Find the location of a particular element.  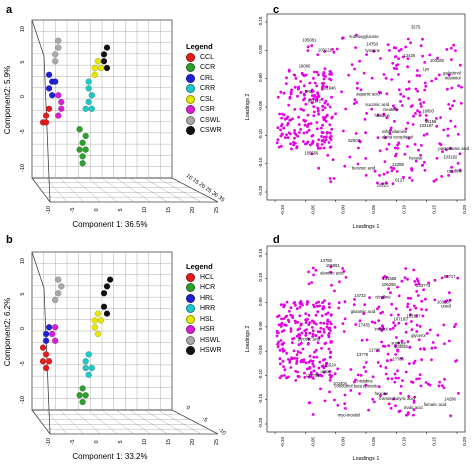

data-point-cswl is located at coordinates (55, 54).